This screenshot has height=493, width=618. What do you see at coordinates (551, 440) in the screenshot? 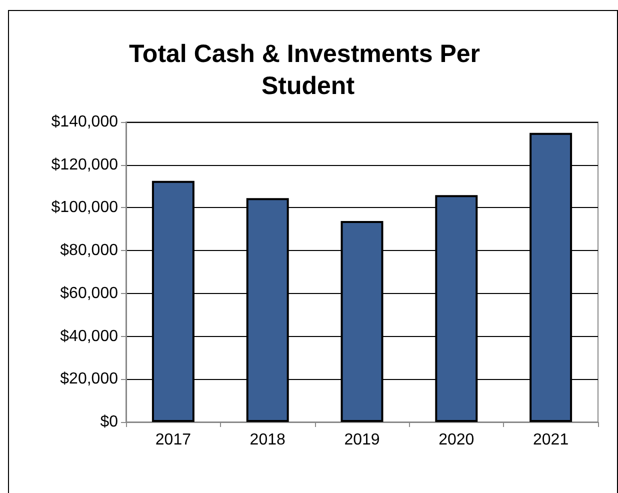
I see `x-tick-label: 2021` at bounding box center [551, 440].